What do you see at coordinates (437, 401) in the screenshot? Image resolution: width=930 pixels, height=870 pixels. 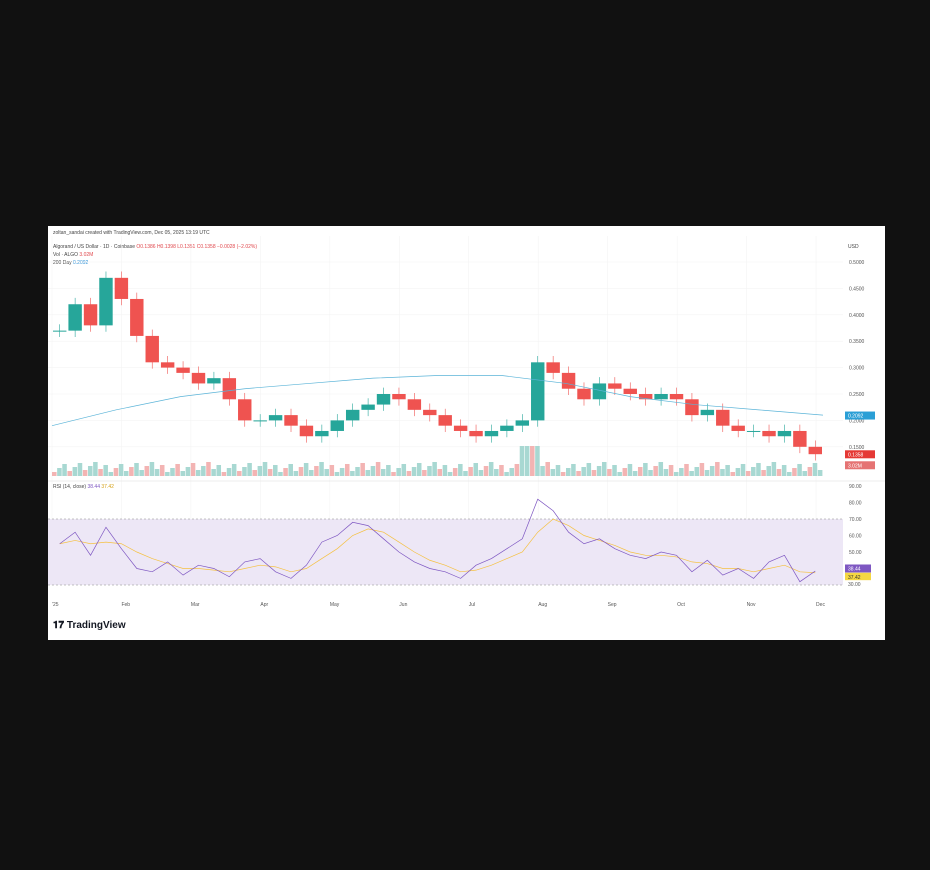 I see `ma200-line` at bounding box center [437, 401].